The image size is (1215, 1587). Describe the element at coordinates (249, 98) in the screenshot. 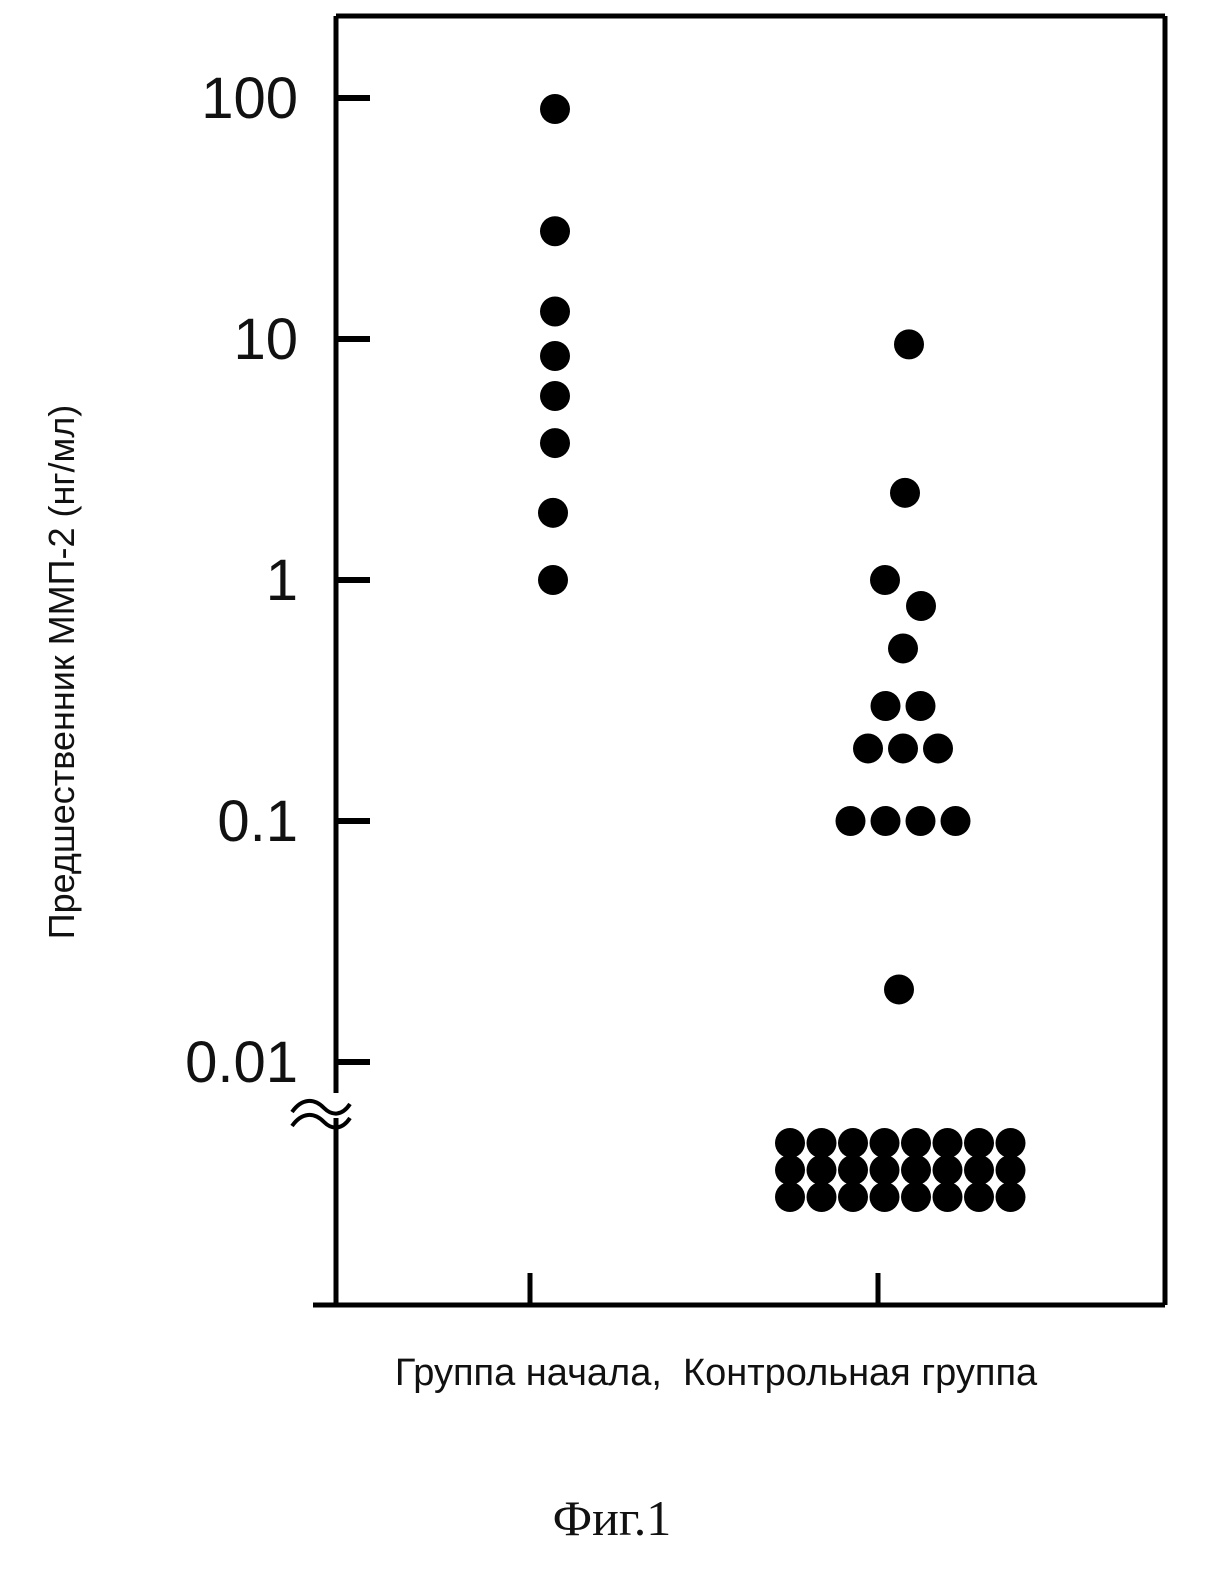

I see `y-tick-label: 100` at that location.